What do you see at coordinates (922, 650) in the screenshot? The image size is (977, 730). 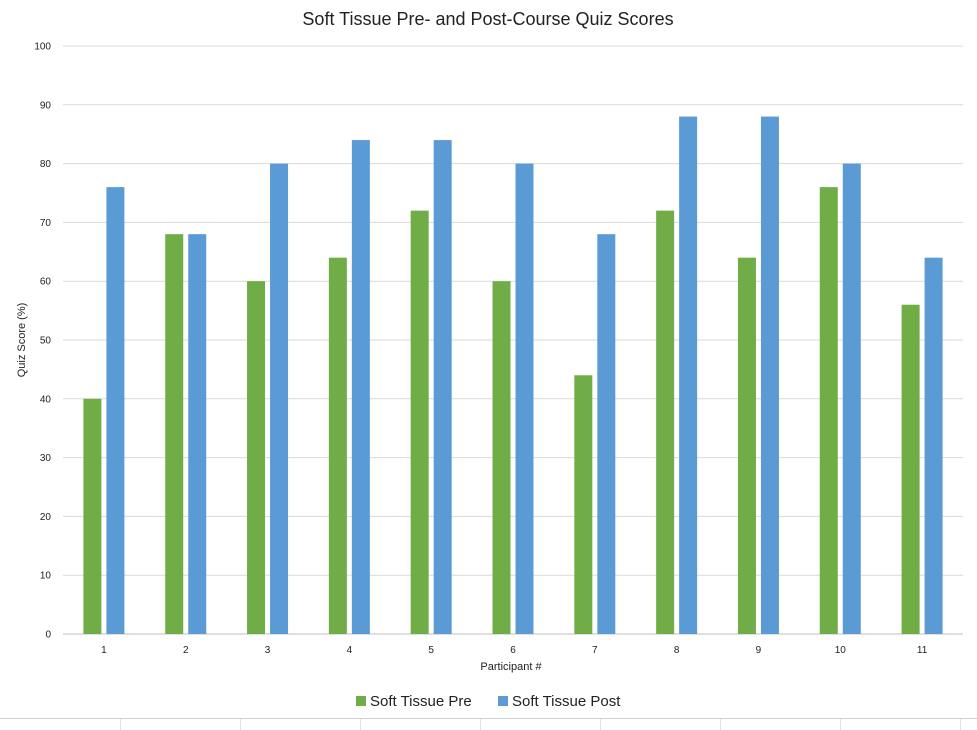 I see `x-tick-label: 11` at bounding box center [922, 650].